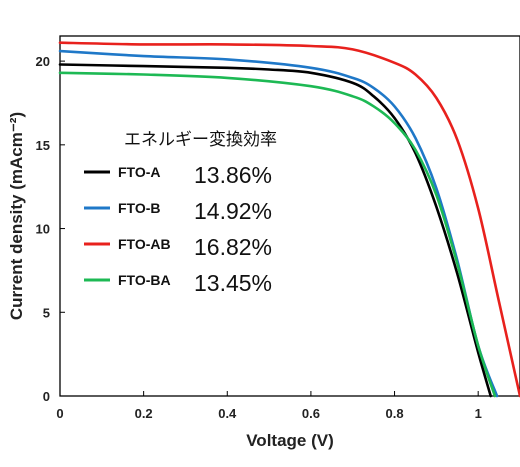 The width and height of the screenshot is (520, 467). Describe the element at coordinates (43, 229) in the screenshot. I see `y-tick-label: 10` at that location.